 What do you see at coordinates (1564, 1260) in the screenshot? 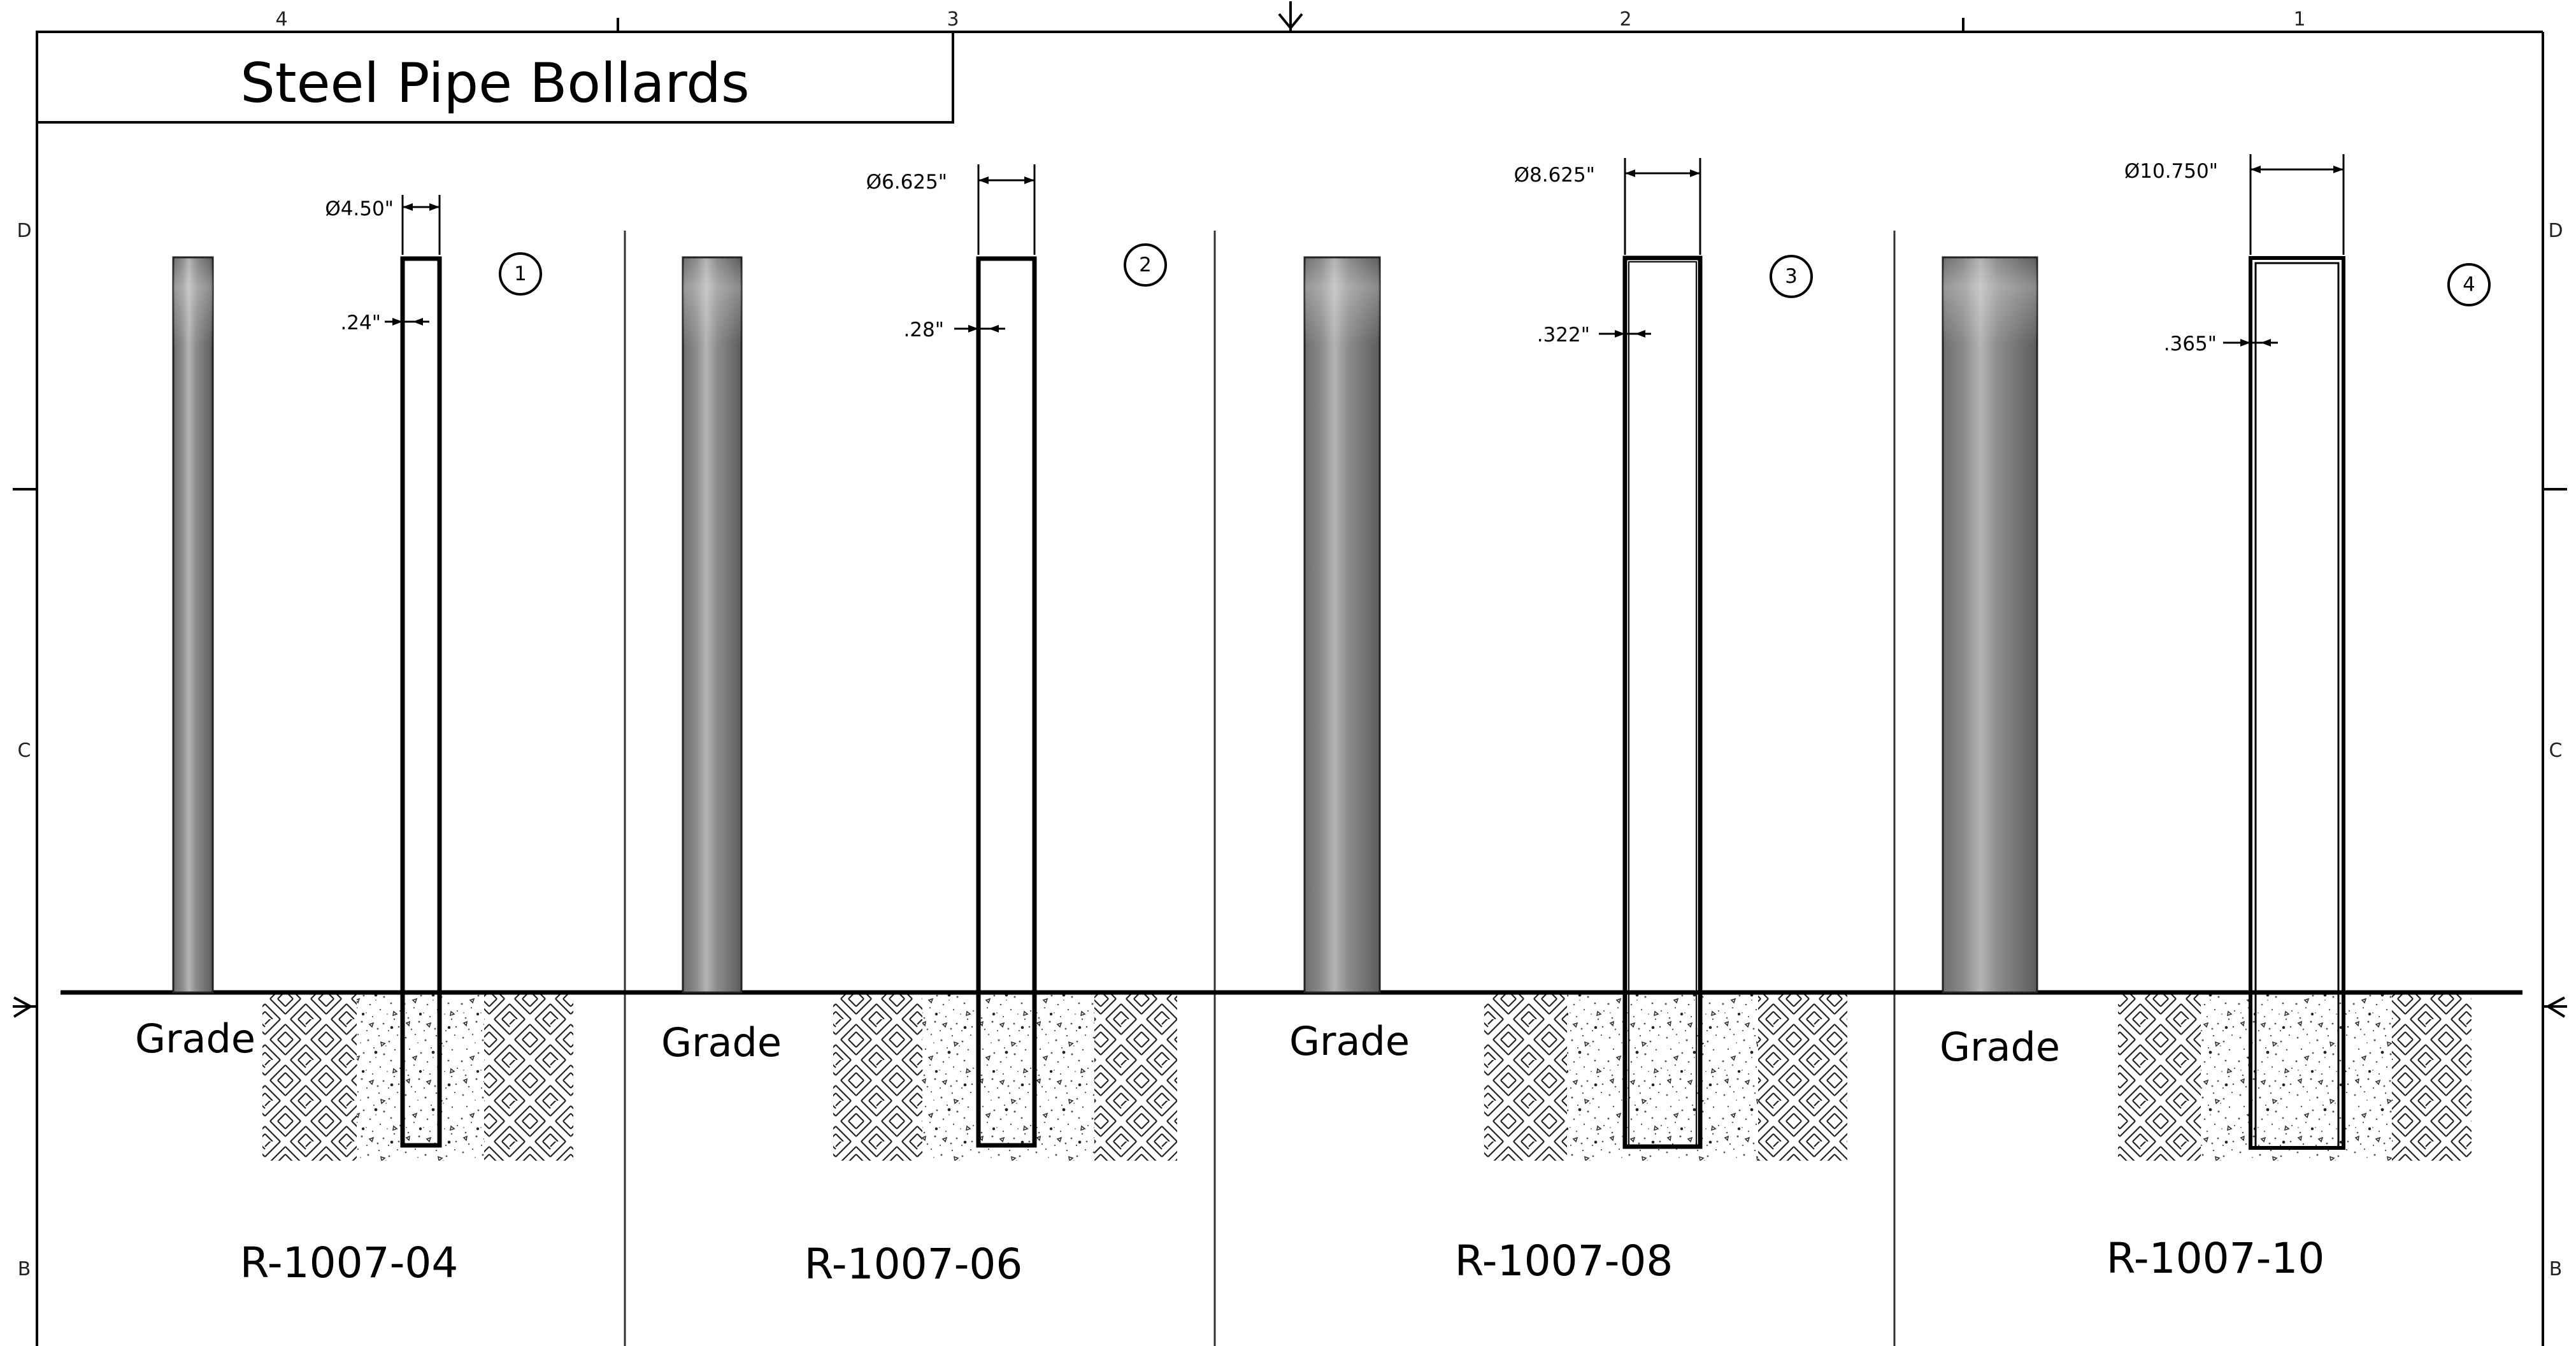
I see `bollard-3-part-number: R-1007-08` at bounding box center [1564, 1260].